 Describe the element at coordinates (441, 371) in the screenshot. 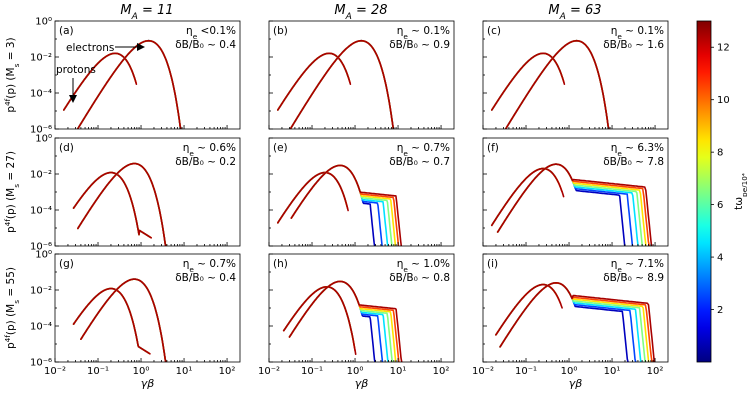

I see `x-tick-label: 10²` at that location.